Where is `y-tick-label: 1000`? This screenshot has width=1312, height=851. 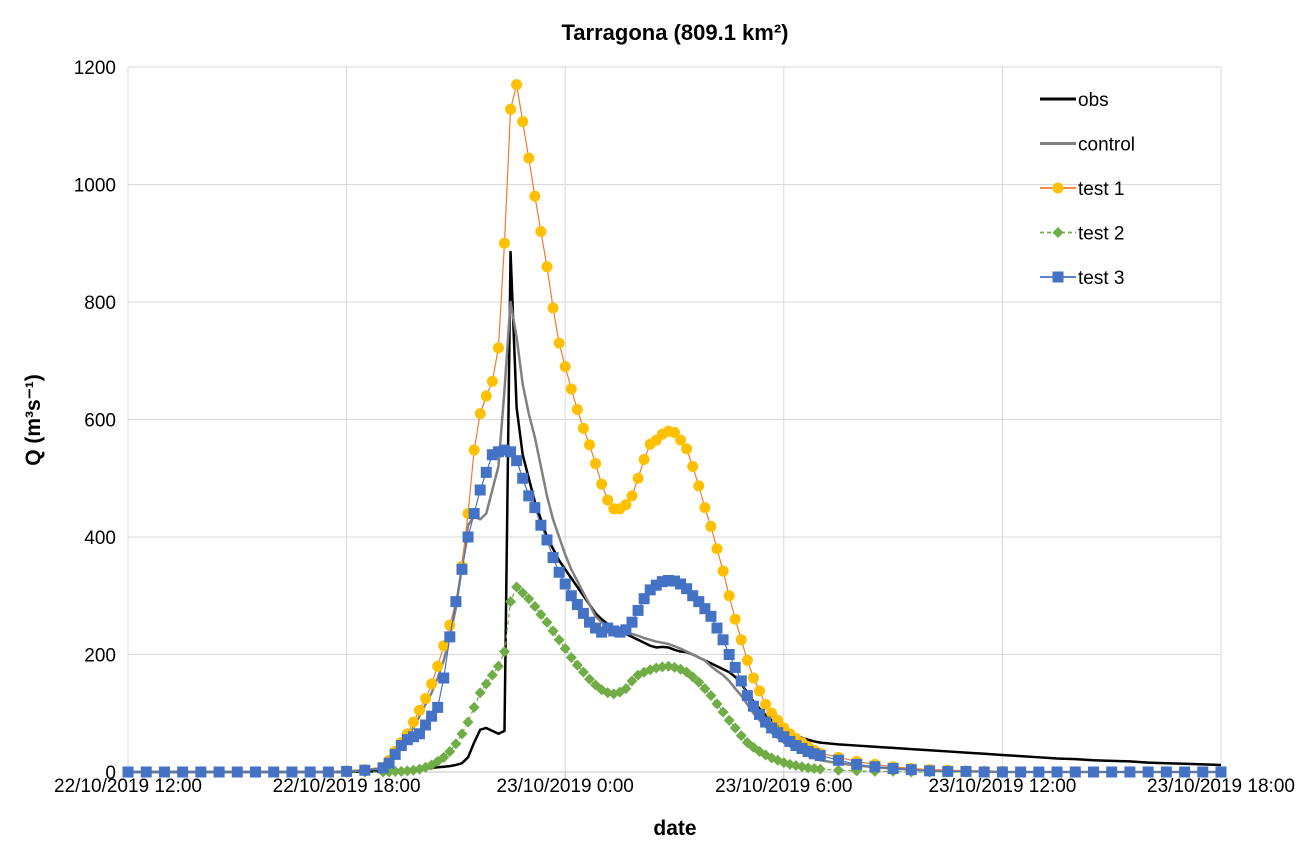
y-tick-label: 1000 is located at coordinates (95, 186).